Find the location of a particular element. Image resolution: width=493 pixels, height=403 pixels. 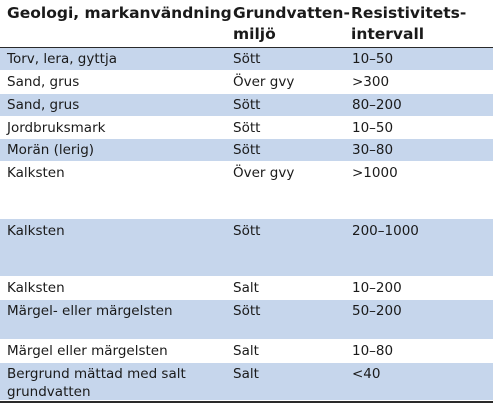

cell-resistivity: 10–200 is located at coordinates (377, 288).